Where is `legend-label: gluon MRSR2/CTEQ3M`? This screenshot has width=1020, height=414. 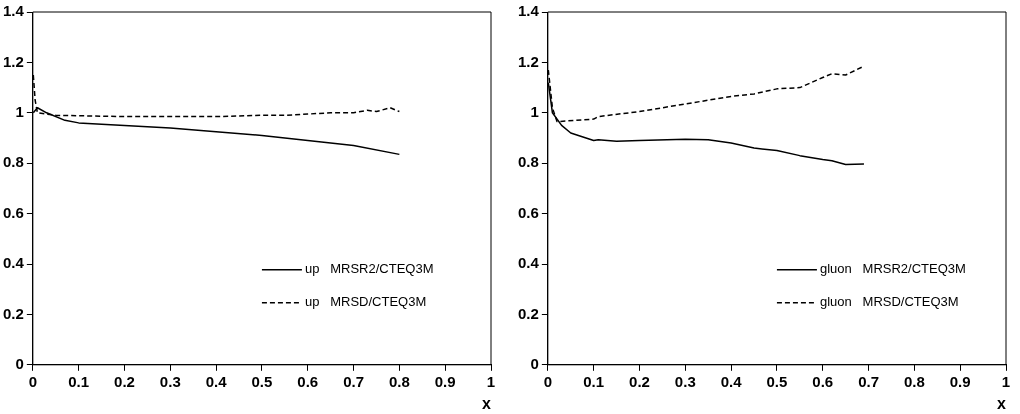 legend-label: gluon MRSR2/CTEQ3M is located at coordinates (892, 269).